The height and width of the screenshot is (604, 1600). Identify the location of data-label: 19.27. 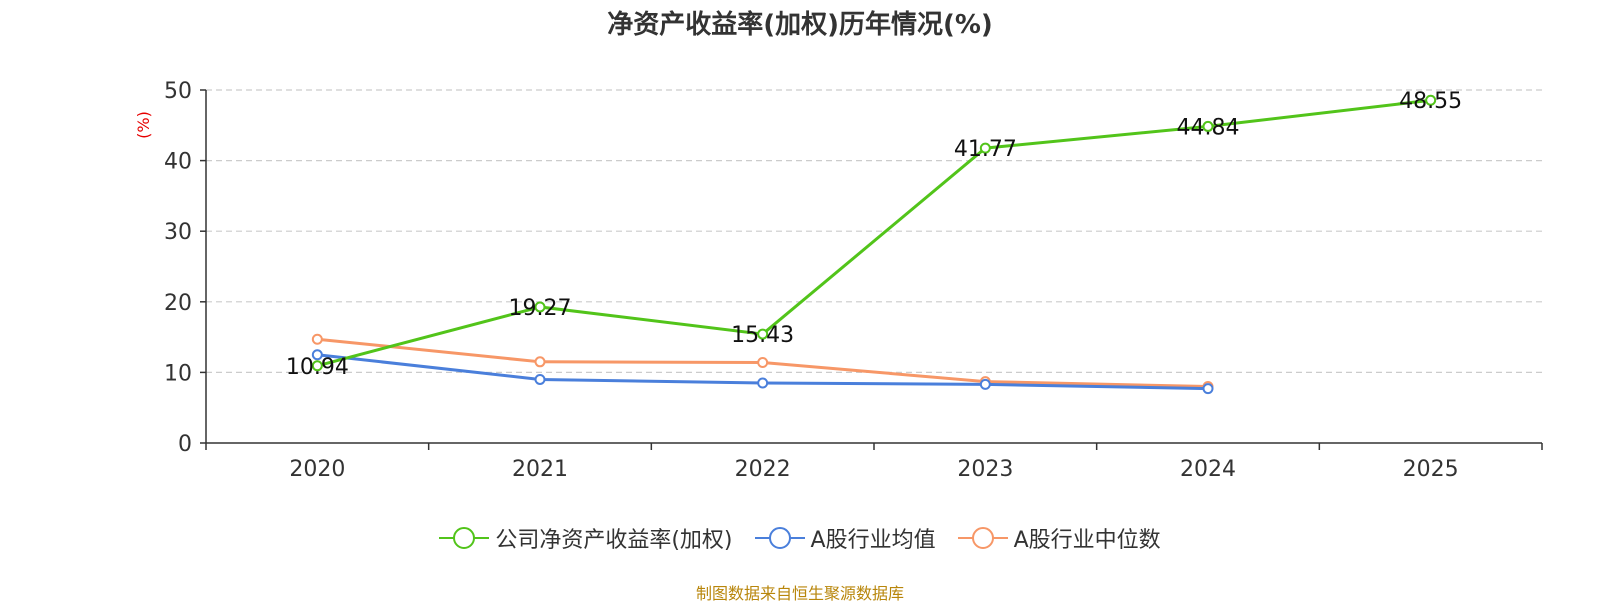
(540, 308).